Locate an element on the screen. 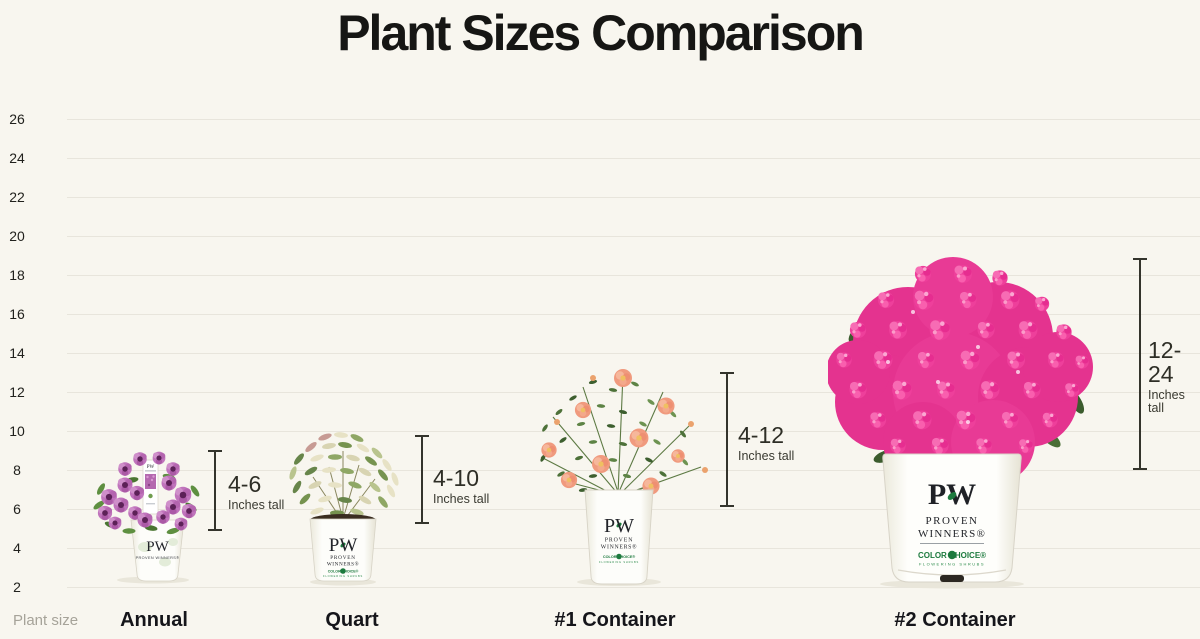 The width and height of the screenshot is (1200, 639). flower-mass-base is located at coordinates (960, 370).